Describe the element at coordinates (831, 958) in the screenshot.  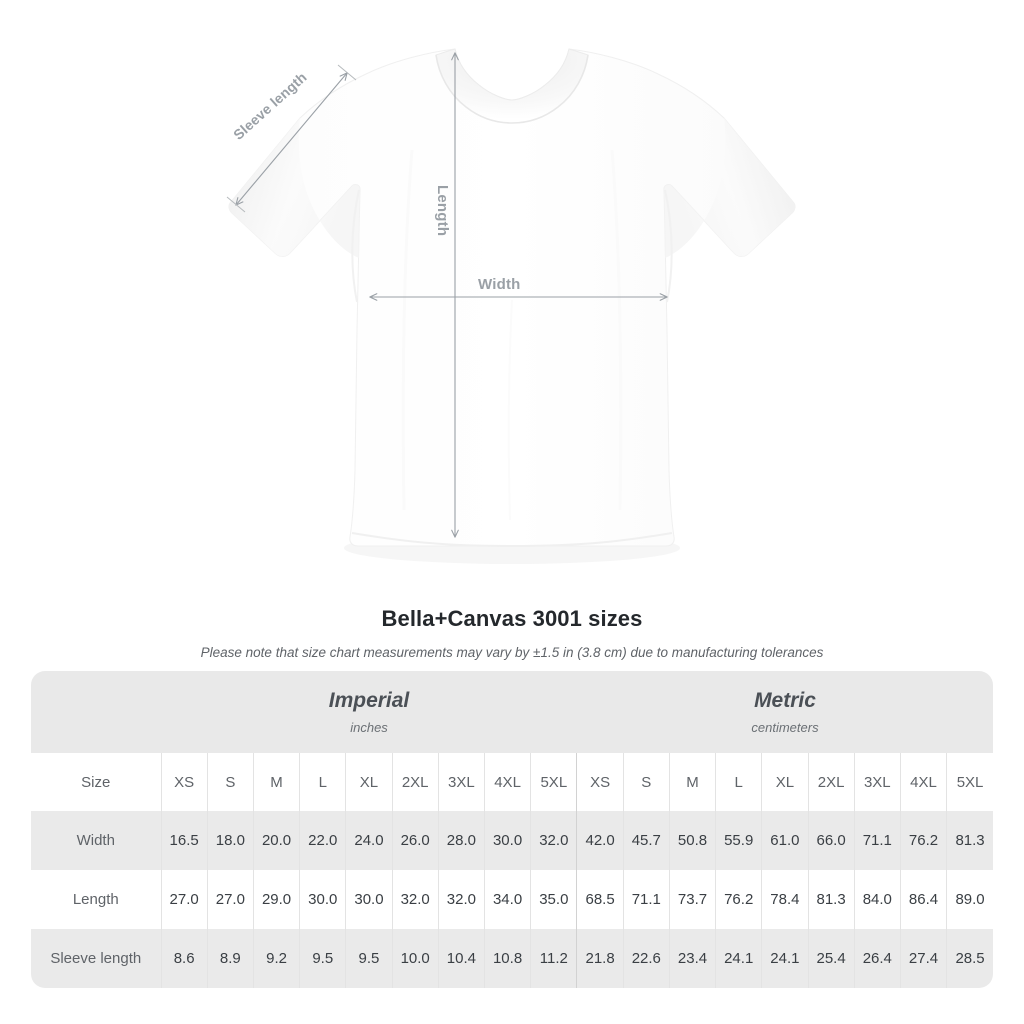
I see `cell-metric: 25.4` at that location.